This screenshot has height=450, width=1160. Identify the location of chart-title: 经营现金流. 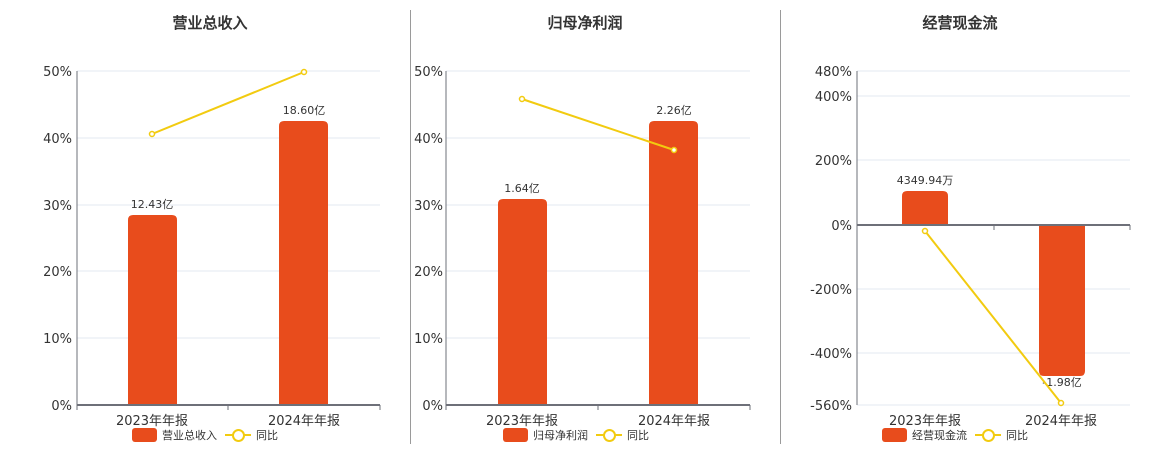
(960, 23).